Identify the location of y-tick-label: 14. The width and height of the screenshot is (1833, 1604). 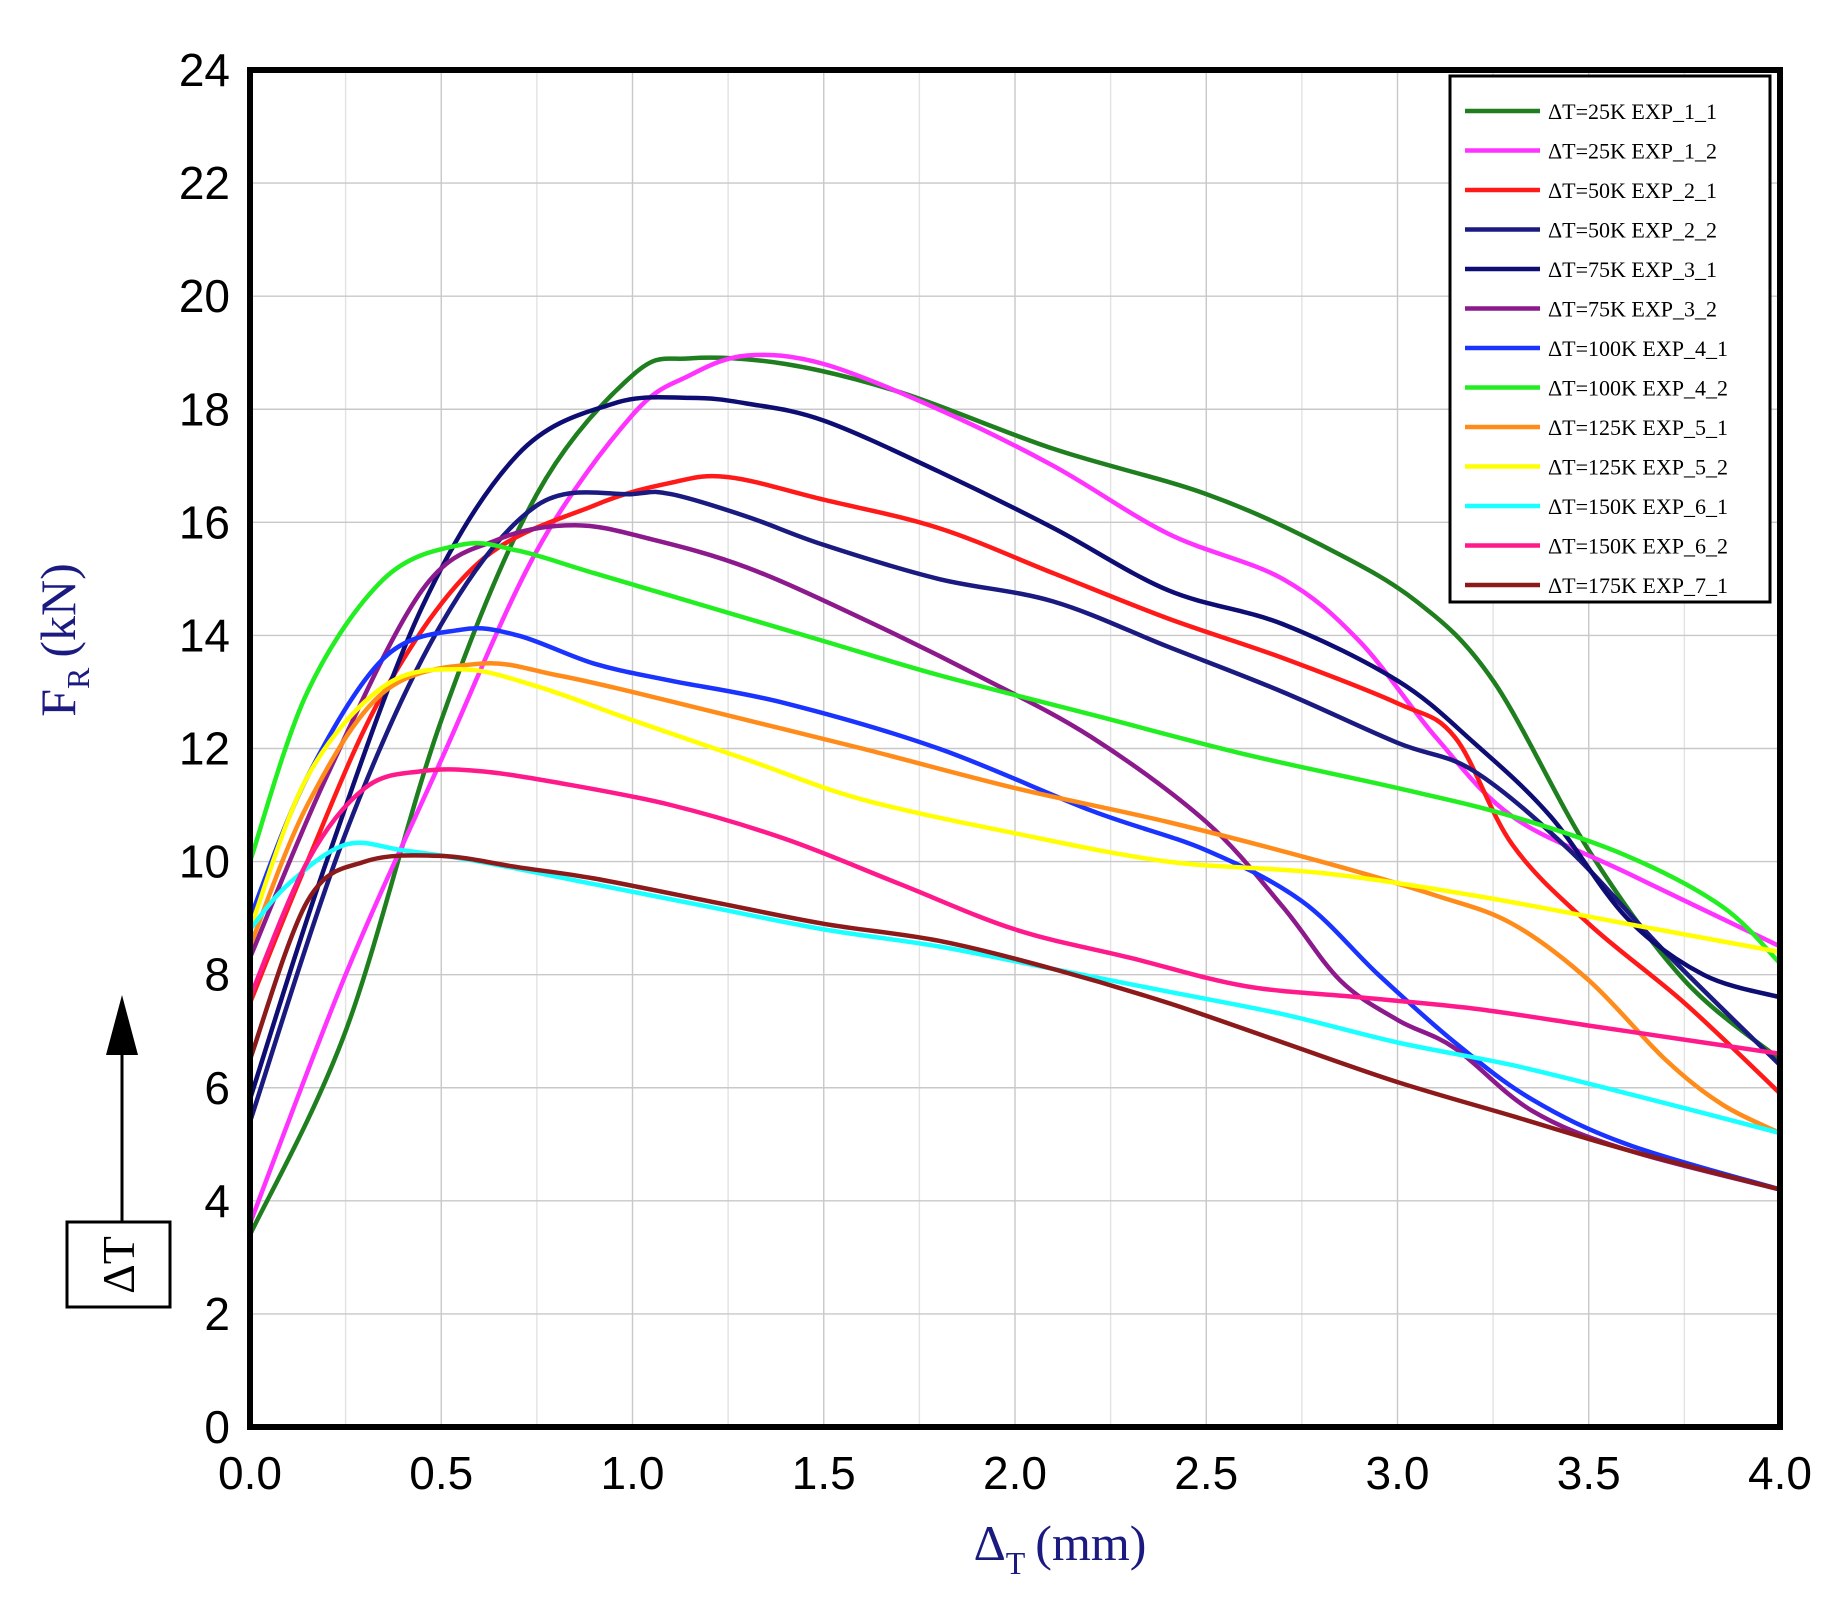
(204, 635).